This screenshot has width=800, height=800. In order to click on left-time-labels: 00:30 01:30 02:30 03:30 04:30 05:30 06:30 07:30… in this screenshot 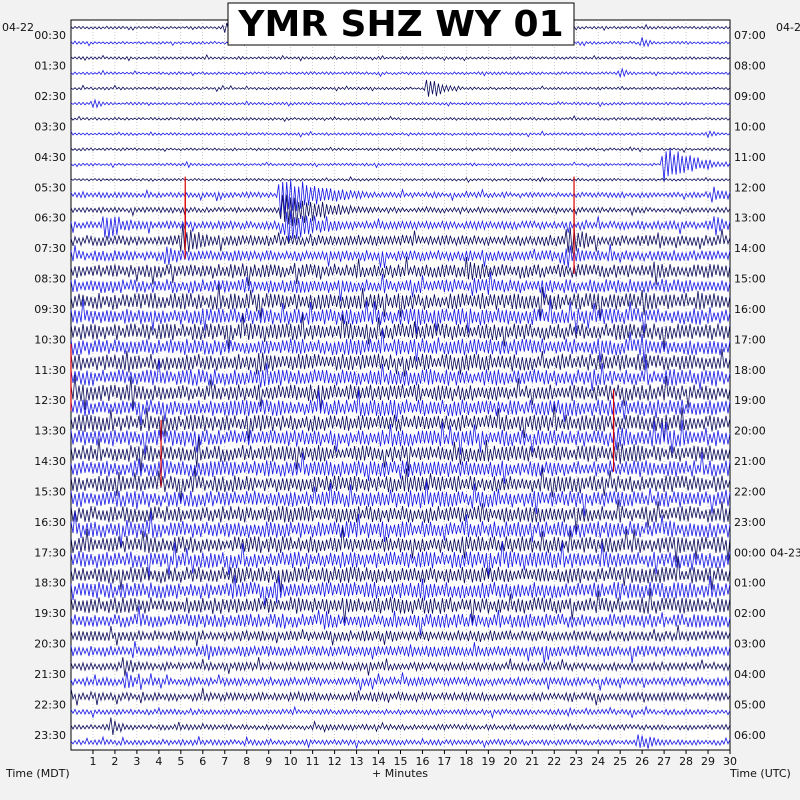, I will do `click(50, 385)`.